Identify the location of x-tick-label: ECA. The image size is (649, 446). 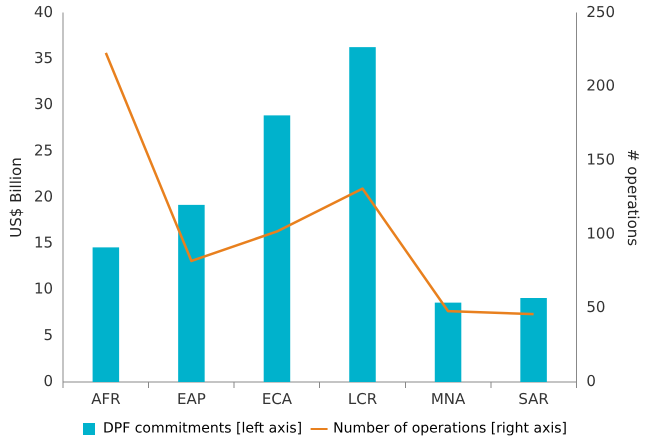
(277, 399).